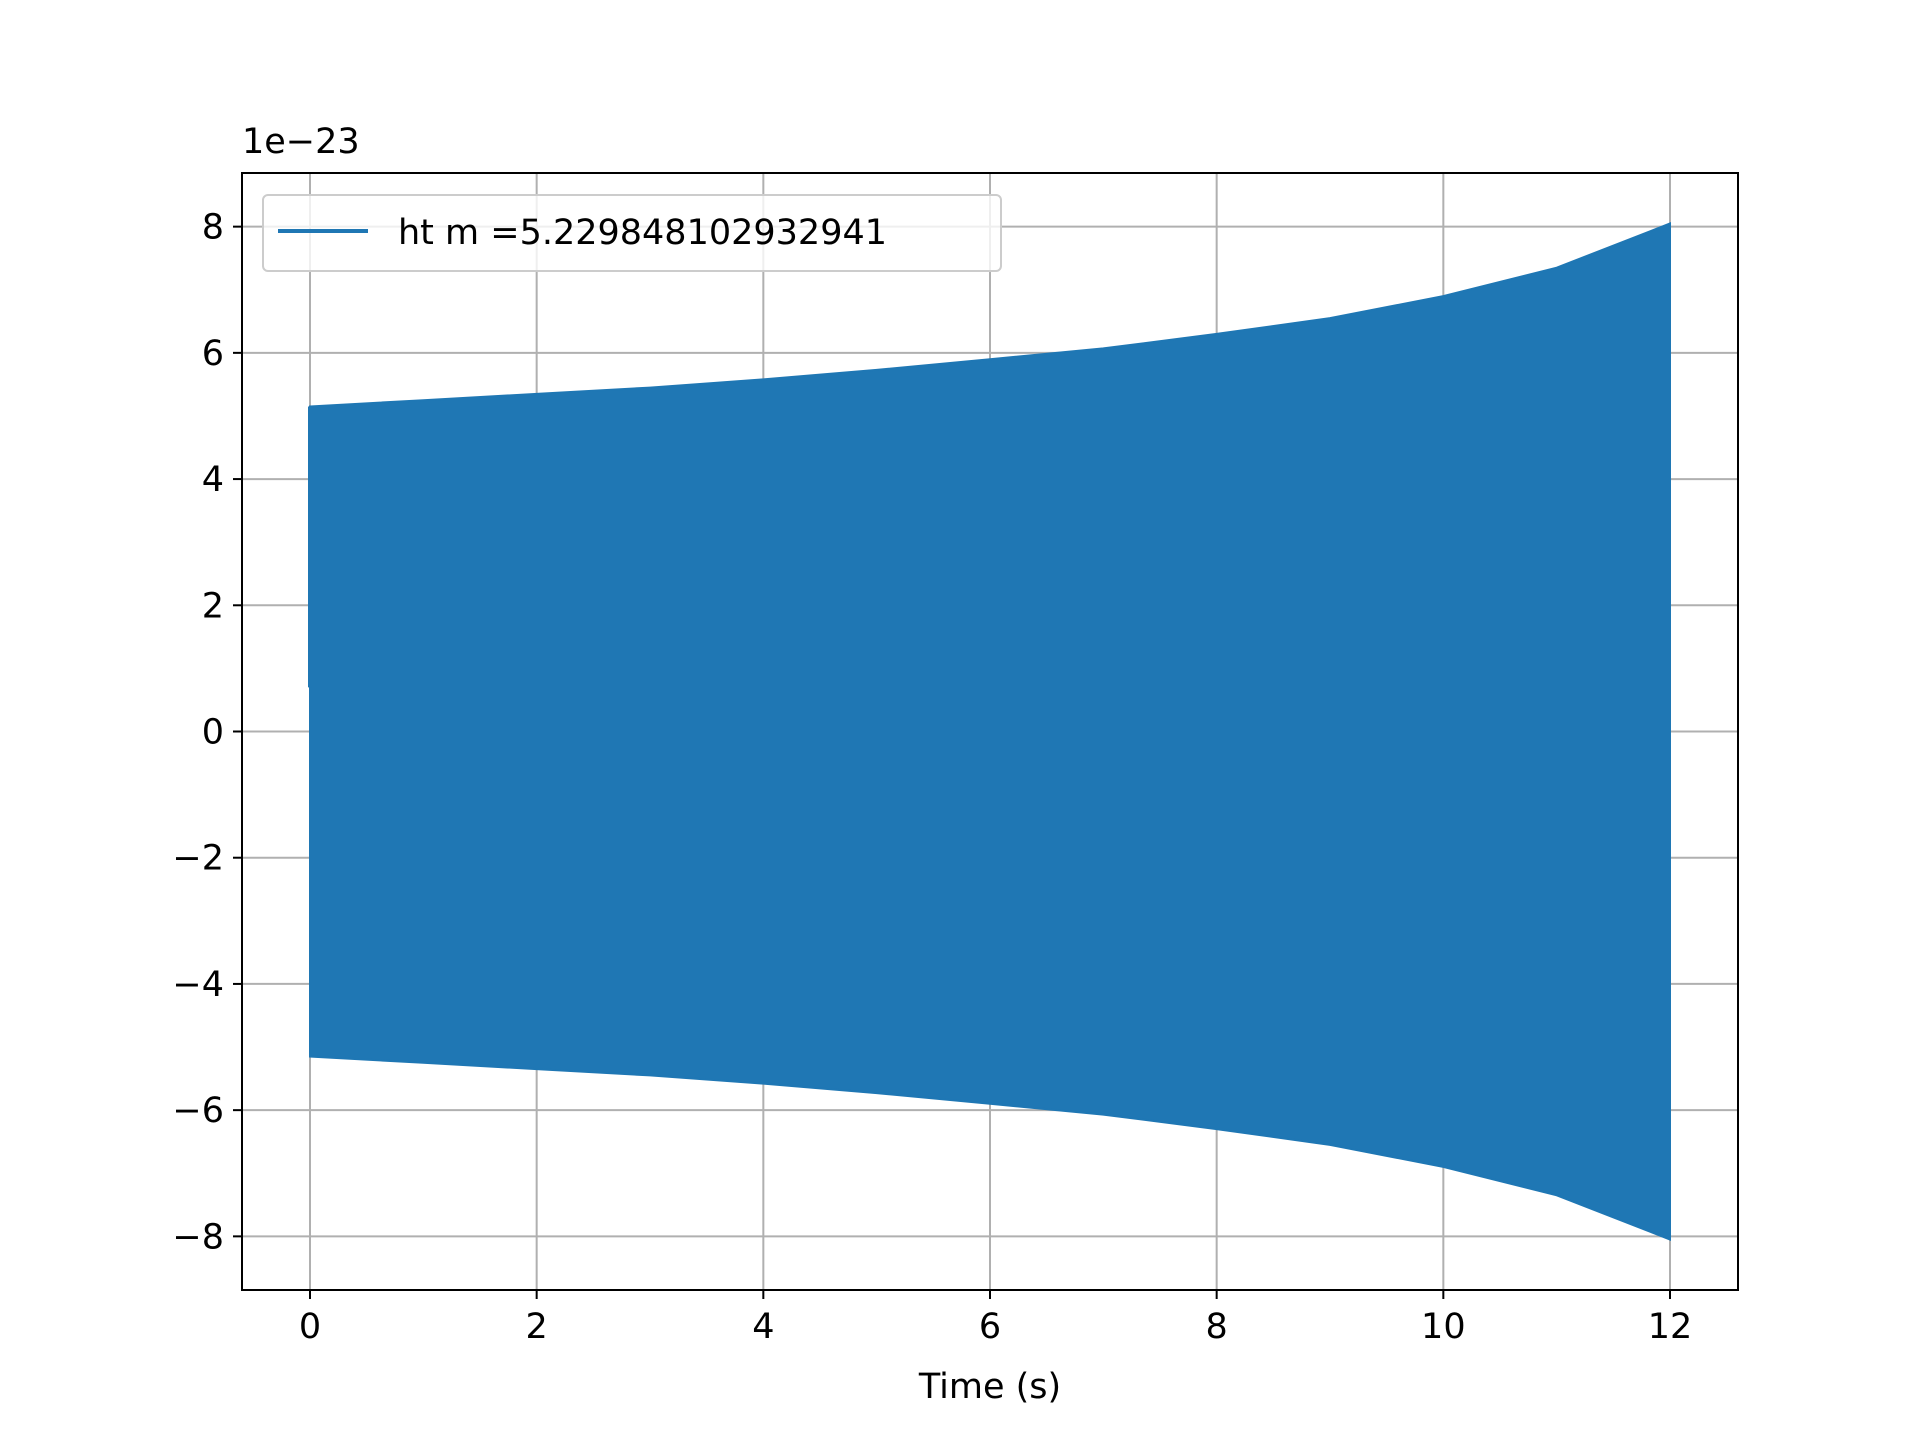 Image resolution: width=1920 pixels, height=1440 pixels. What do you see at coordinates (989, 1387) in the screenshot?
I see `x-axis-label: Time (s)` at bounding box center [989, 1387].